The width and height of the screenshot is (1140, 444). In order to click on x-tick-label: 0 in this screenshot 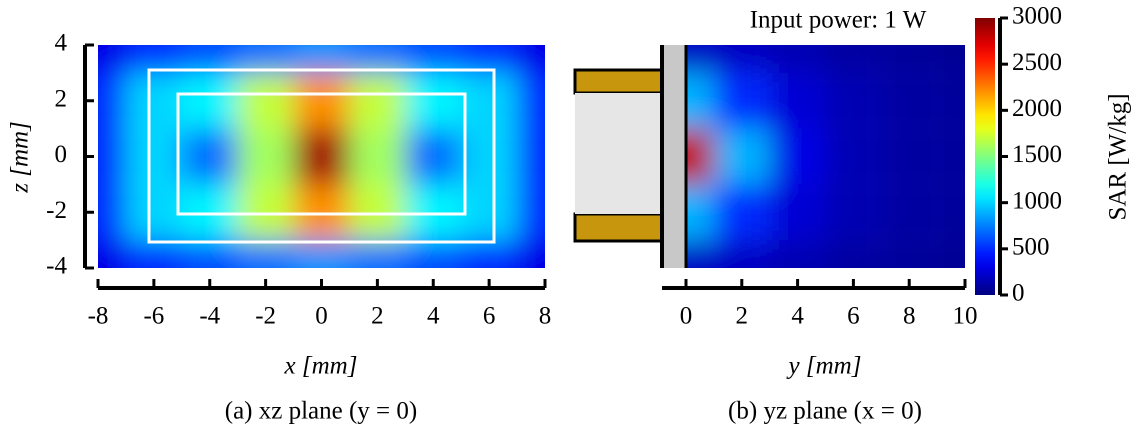, I will do `click(321, 316)`.